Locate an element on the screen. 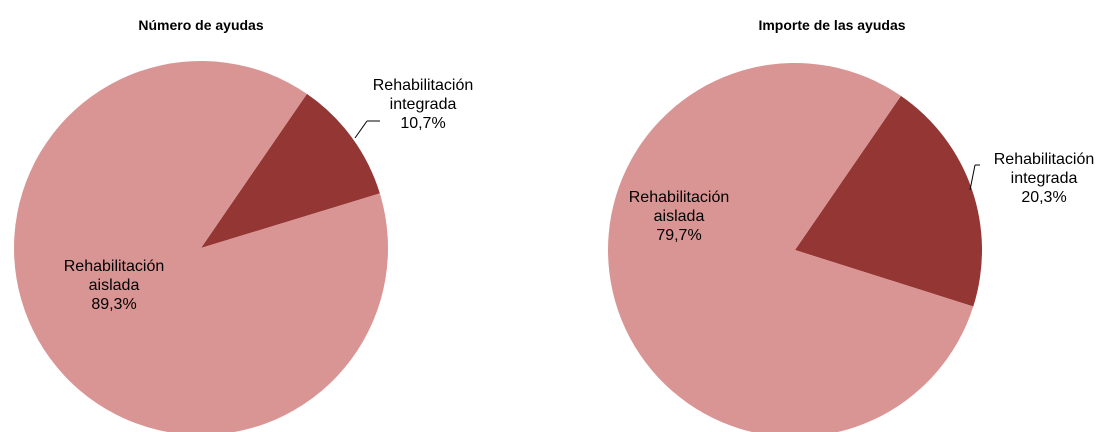 The height and width of the screenshot is (432, 1114). slice-label: Rehabilitación aislada 79,7% is located at coordinates (679, 216).